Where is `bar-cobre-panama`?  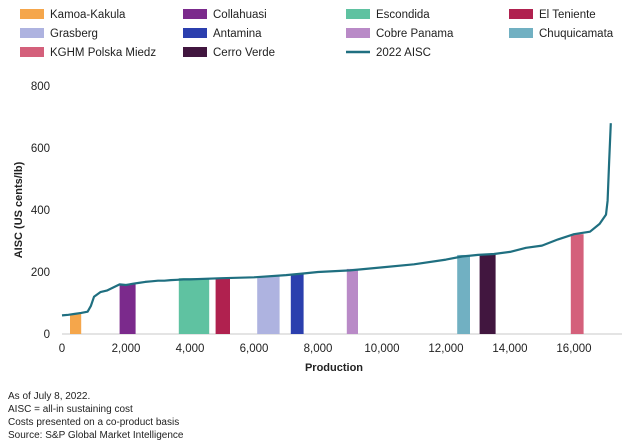
bar-cobre-panama is located at coordinates (352, 301).